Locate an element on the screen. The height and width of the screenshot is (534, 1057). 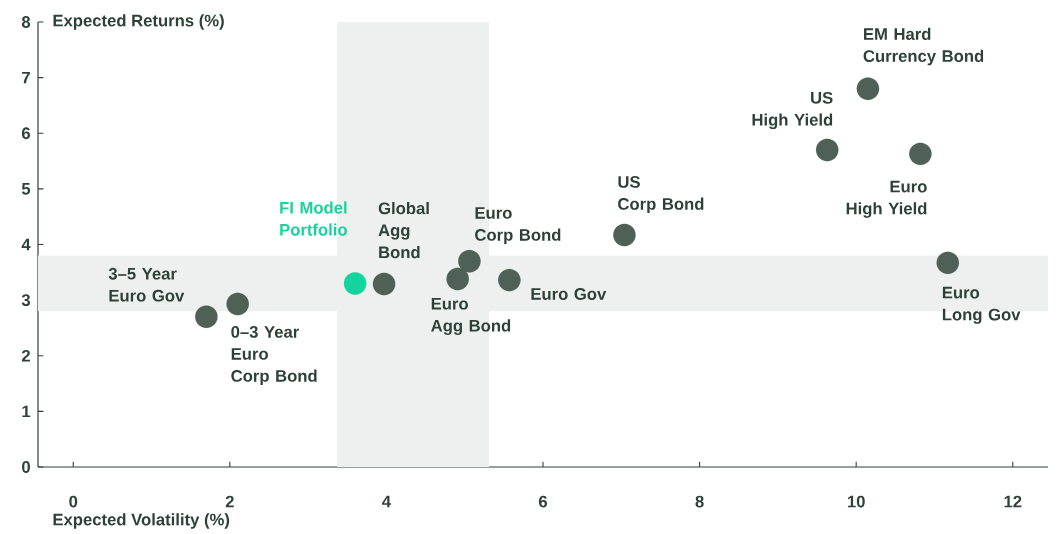
y-tick-label: 2 is located at coordinates (25, 355).